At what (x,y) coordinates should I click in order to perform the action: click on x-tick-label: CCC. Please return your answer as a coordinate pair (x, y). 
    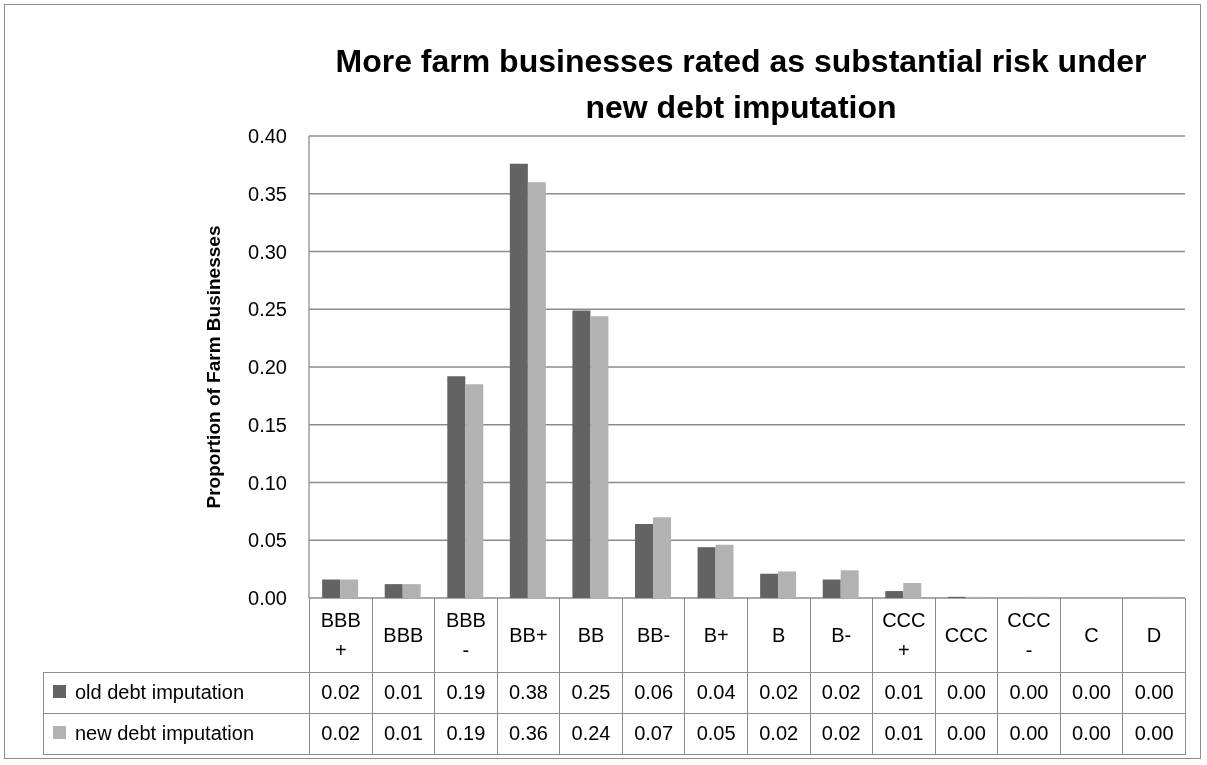
    Looking at the image, I should click on (966, 634).